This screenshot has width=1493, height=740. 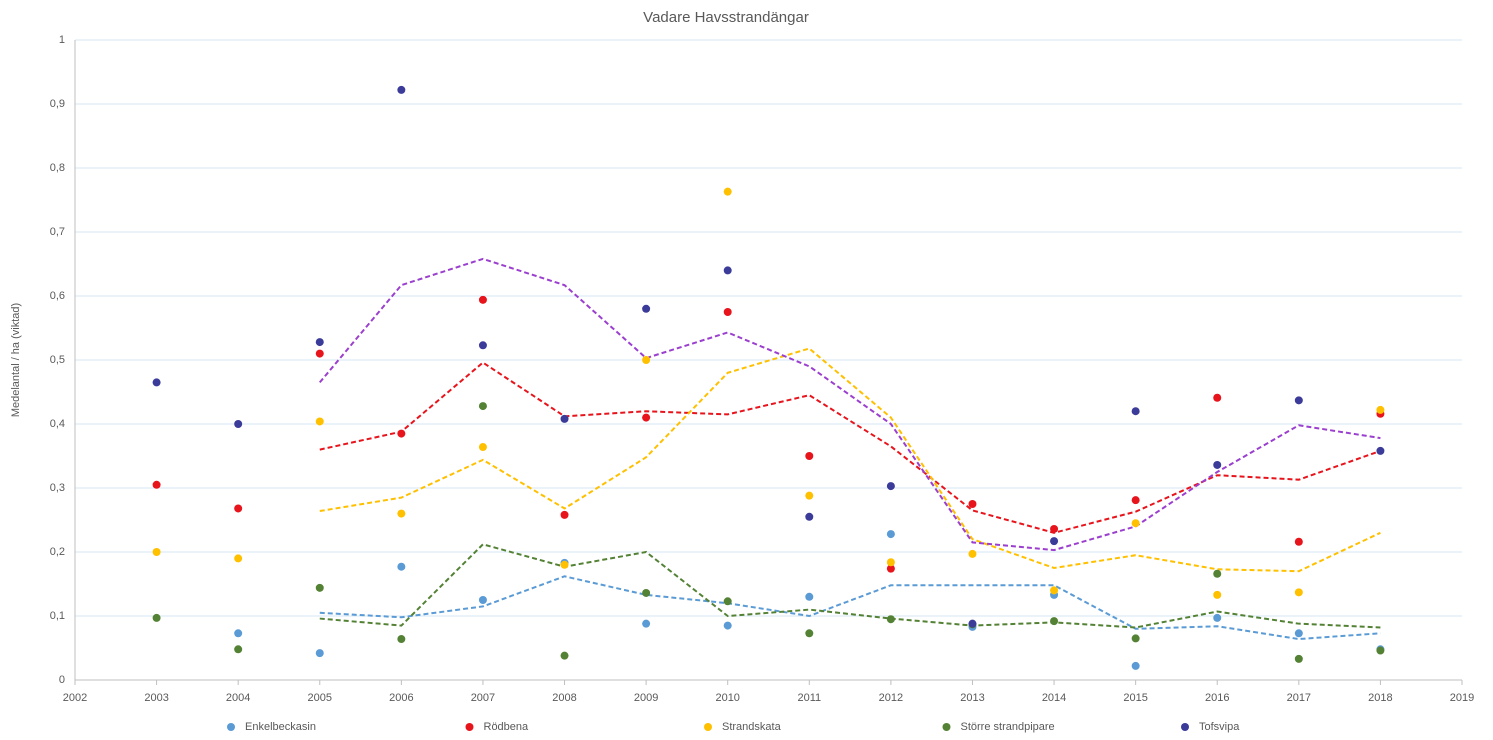 I want to click on y-tick-label: 0,4, so click(x=57, y=424).